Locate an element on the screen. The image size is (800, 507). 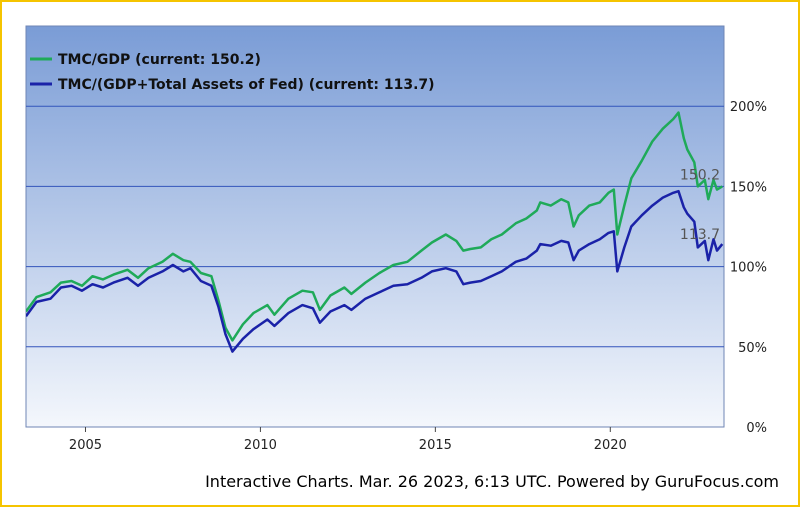
y-axis-labels: 0% 50% 100% 150% 200% is located at coordinates (748, 268).